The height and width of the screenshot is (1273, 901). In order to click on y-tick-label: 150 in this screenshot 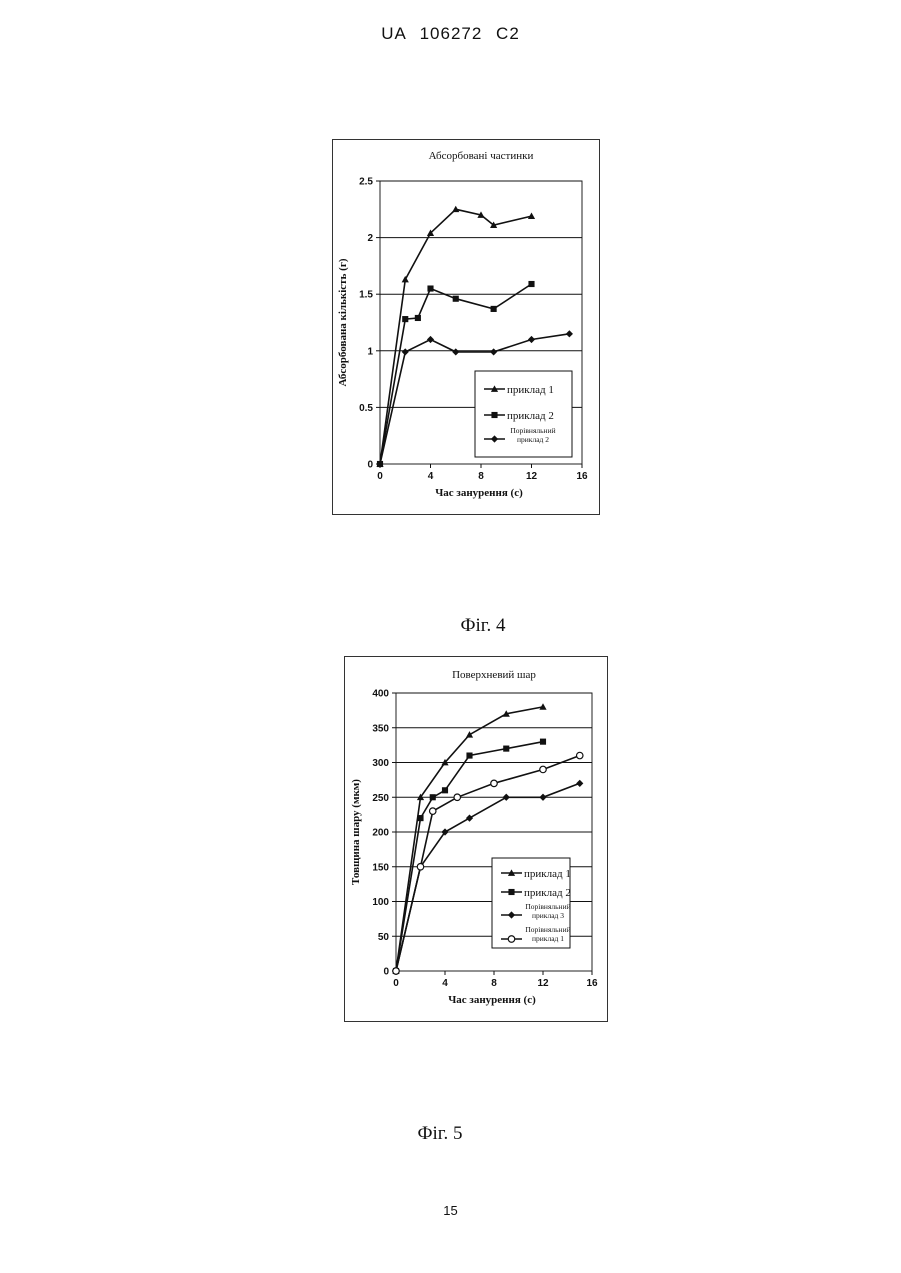, I will do `click(380, 867)`.